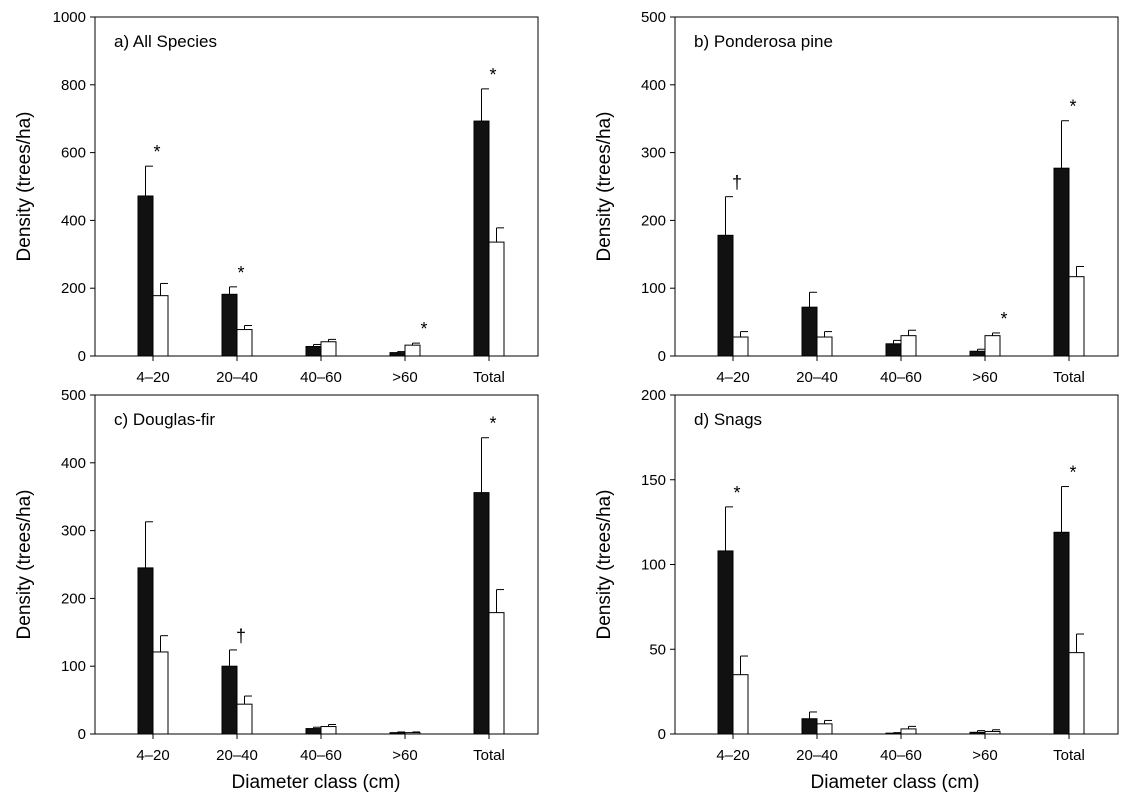 The width and height of the screenshot is (1130, 798). Describe the element at coordinates (728, 419) in the screenshot. I see `panel-label: d) Snags` at that location.